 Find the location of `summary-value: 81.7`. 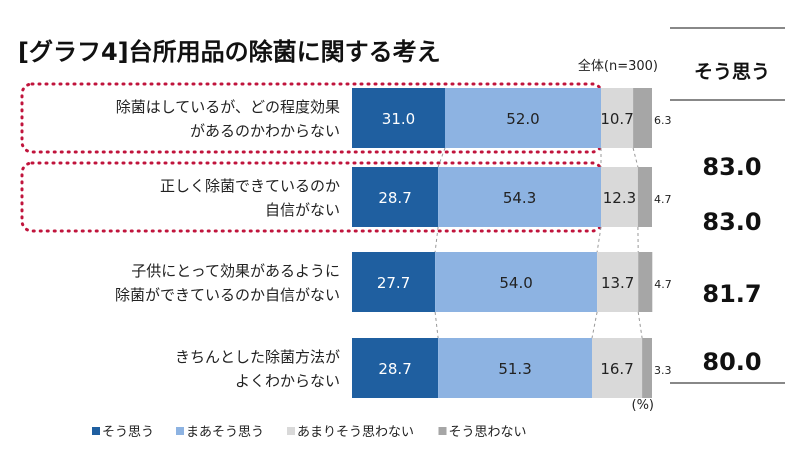

summary-value: 81.7 is located at coordinates (731, 294).